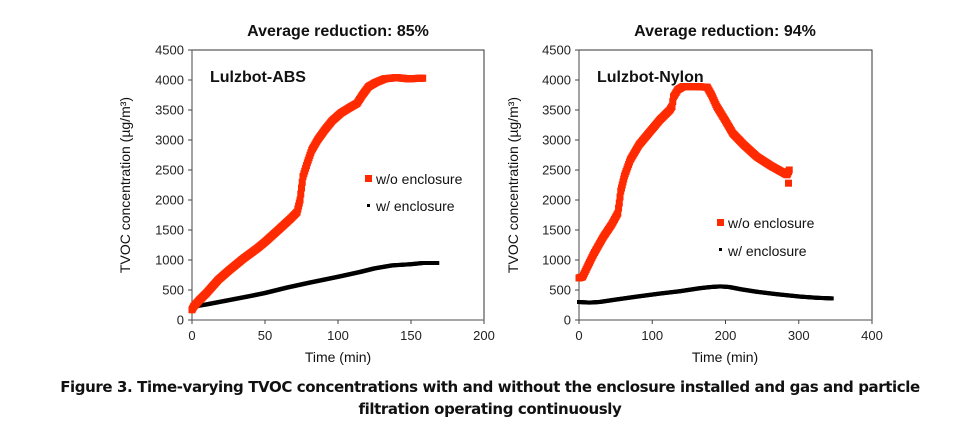  I want to click on printer-annotation: Lulzbot-Nylon, so click(650, 77).